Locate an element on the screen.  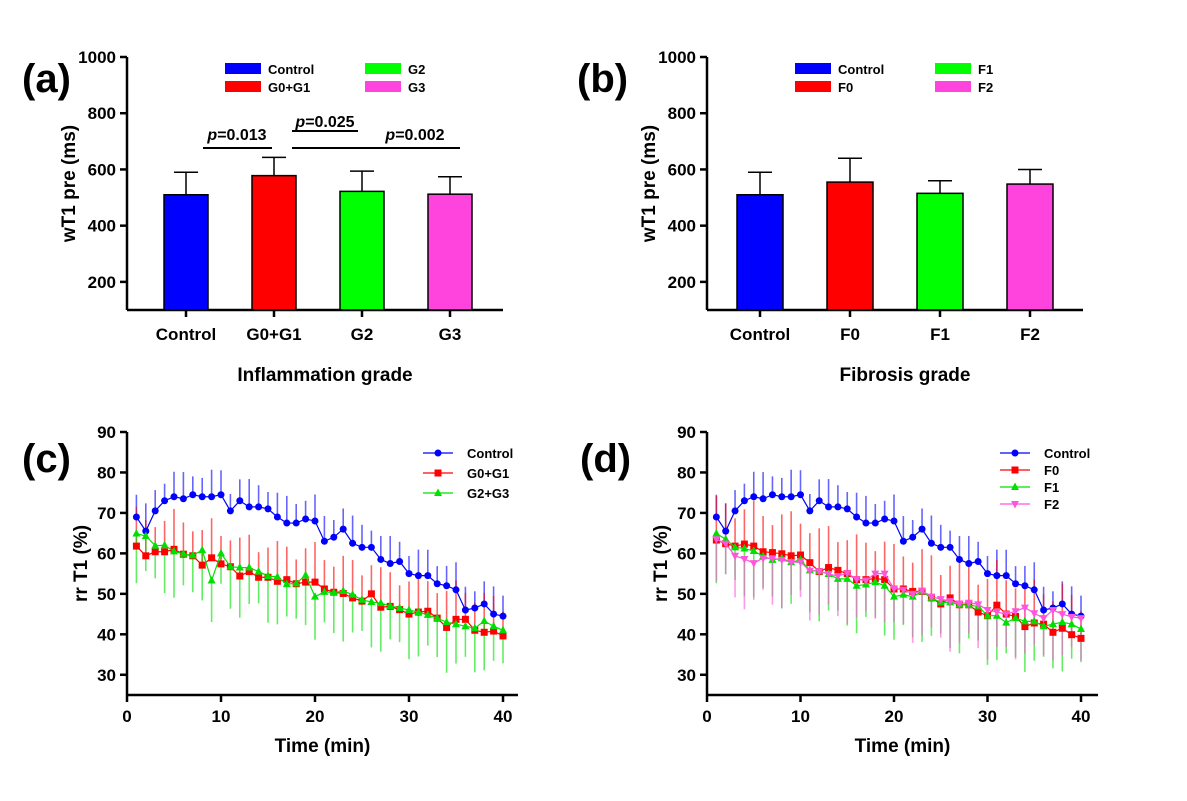
y-tick-label: 800 is located at coordinates (682, 113).